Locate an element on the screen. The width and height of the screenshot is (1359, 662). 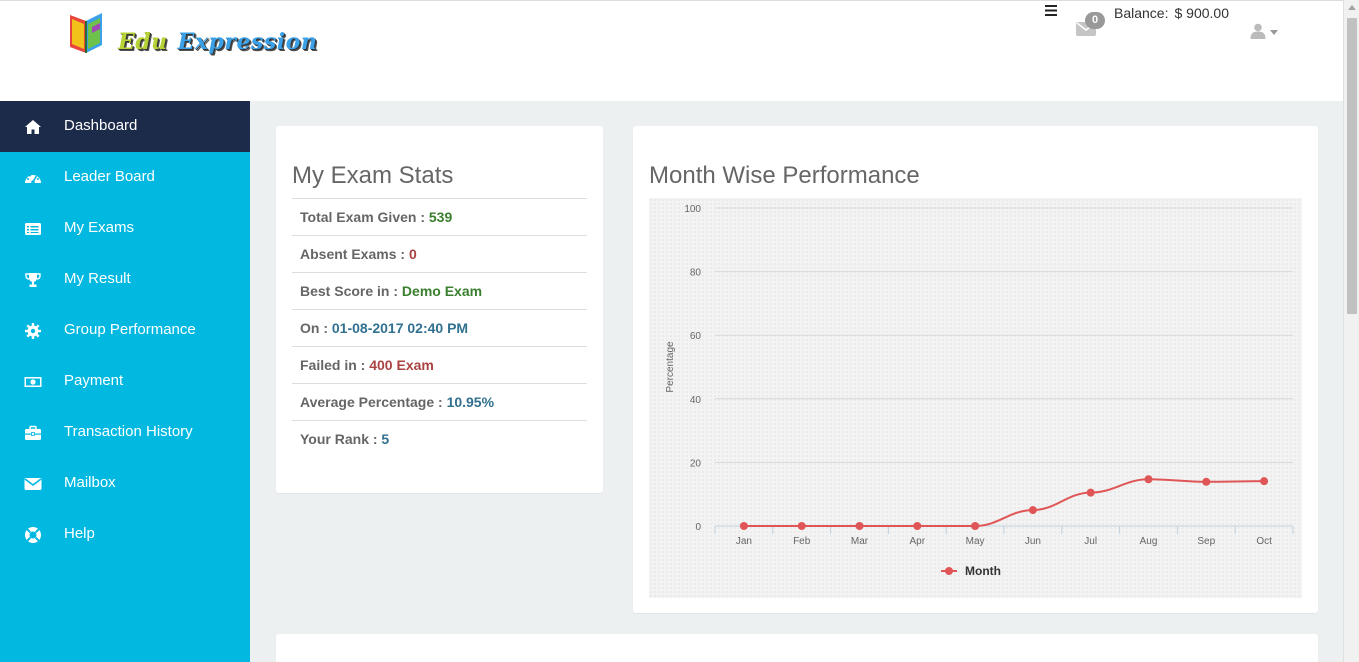
caret-down-icon is located at coordinates (1274, 32).